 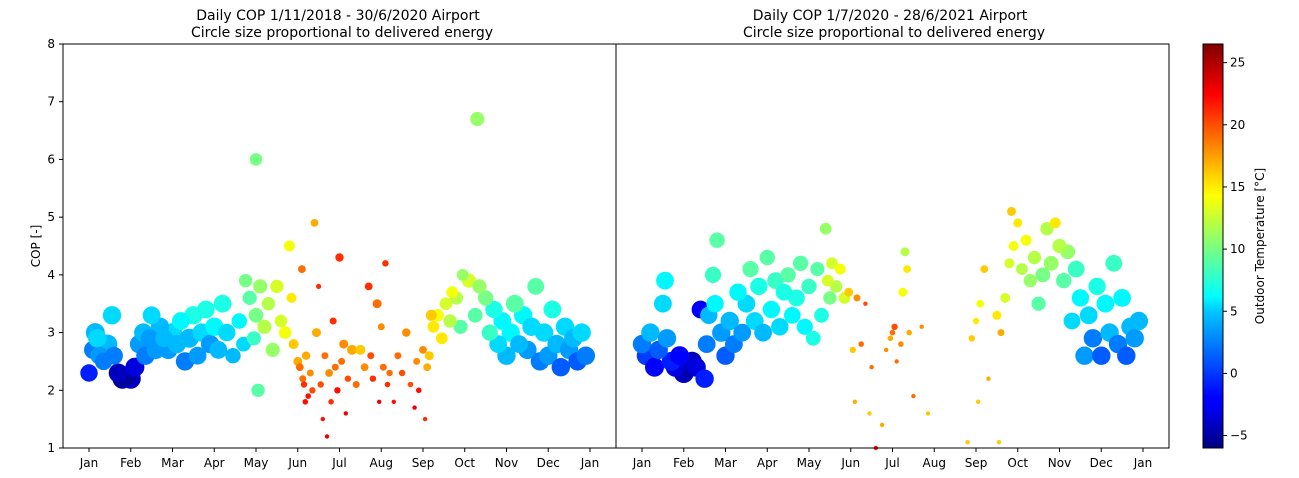 I want to click on x-tick-label: Feb, so click(x=683, y=463).